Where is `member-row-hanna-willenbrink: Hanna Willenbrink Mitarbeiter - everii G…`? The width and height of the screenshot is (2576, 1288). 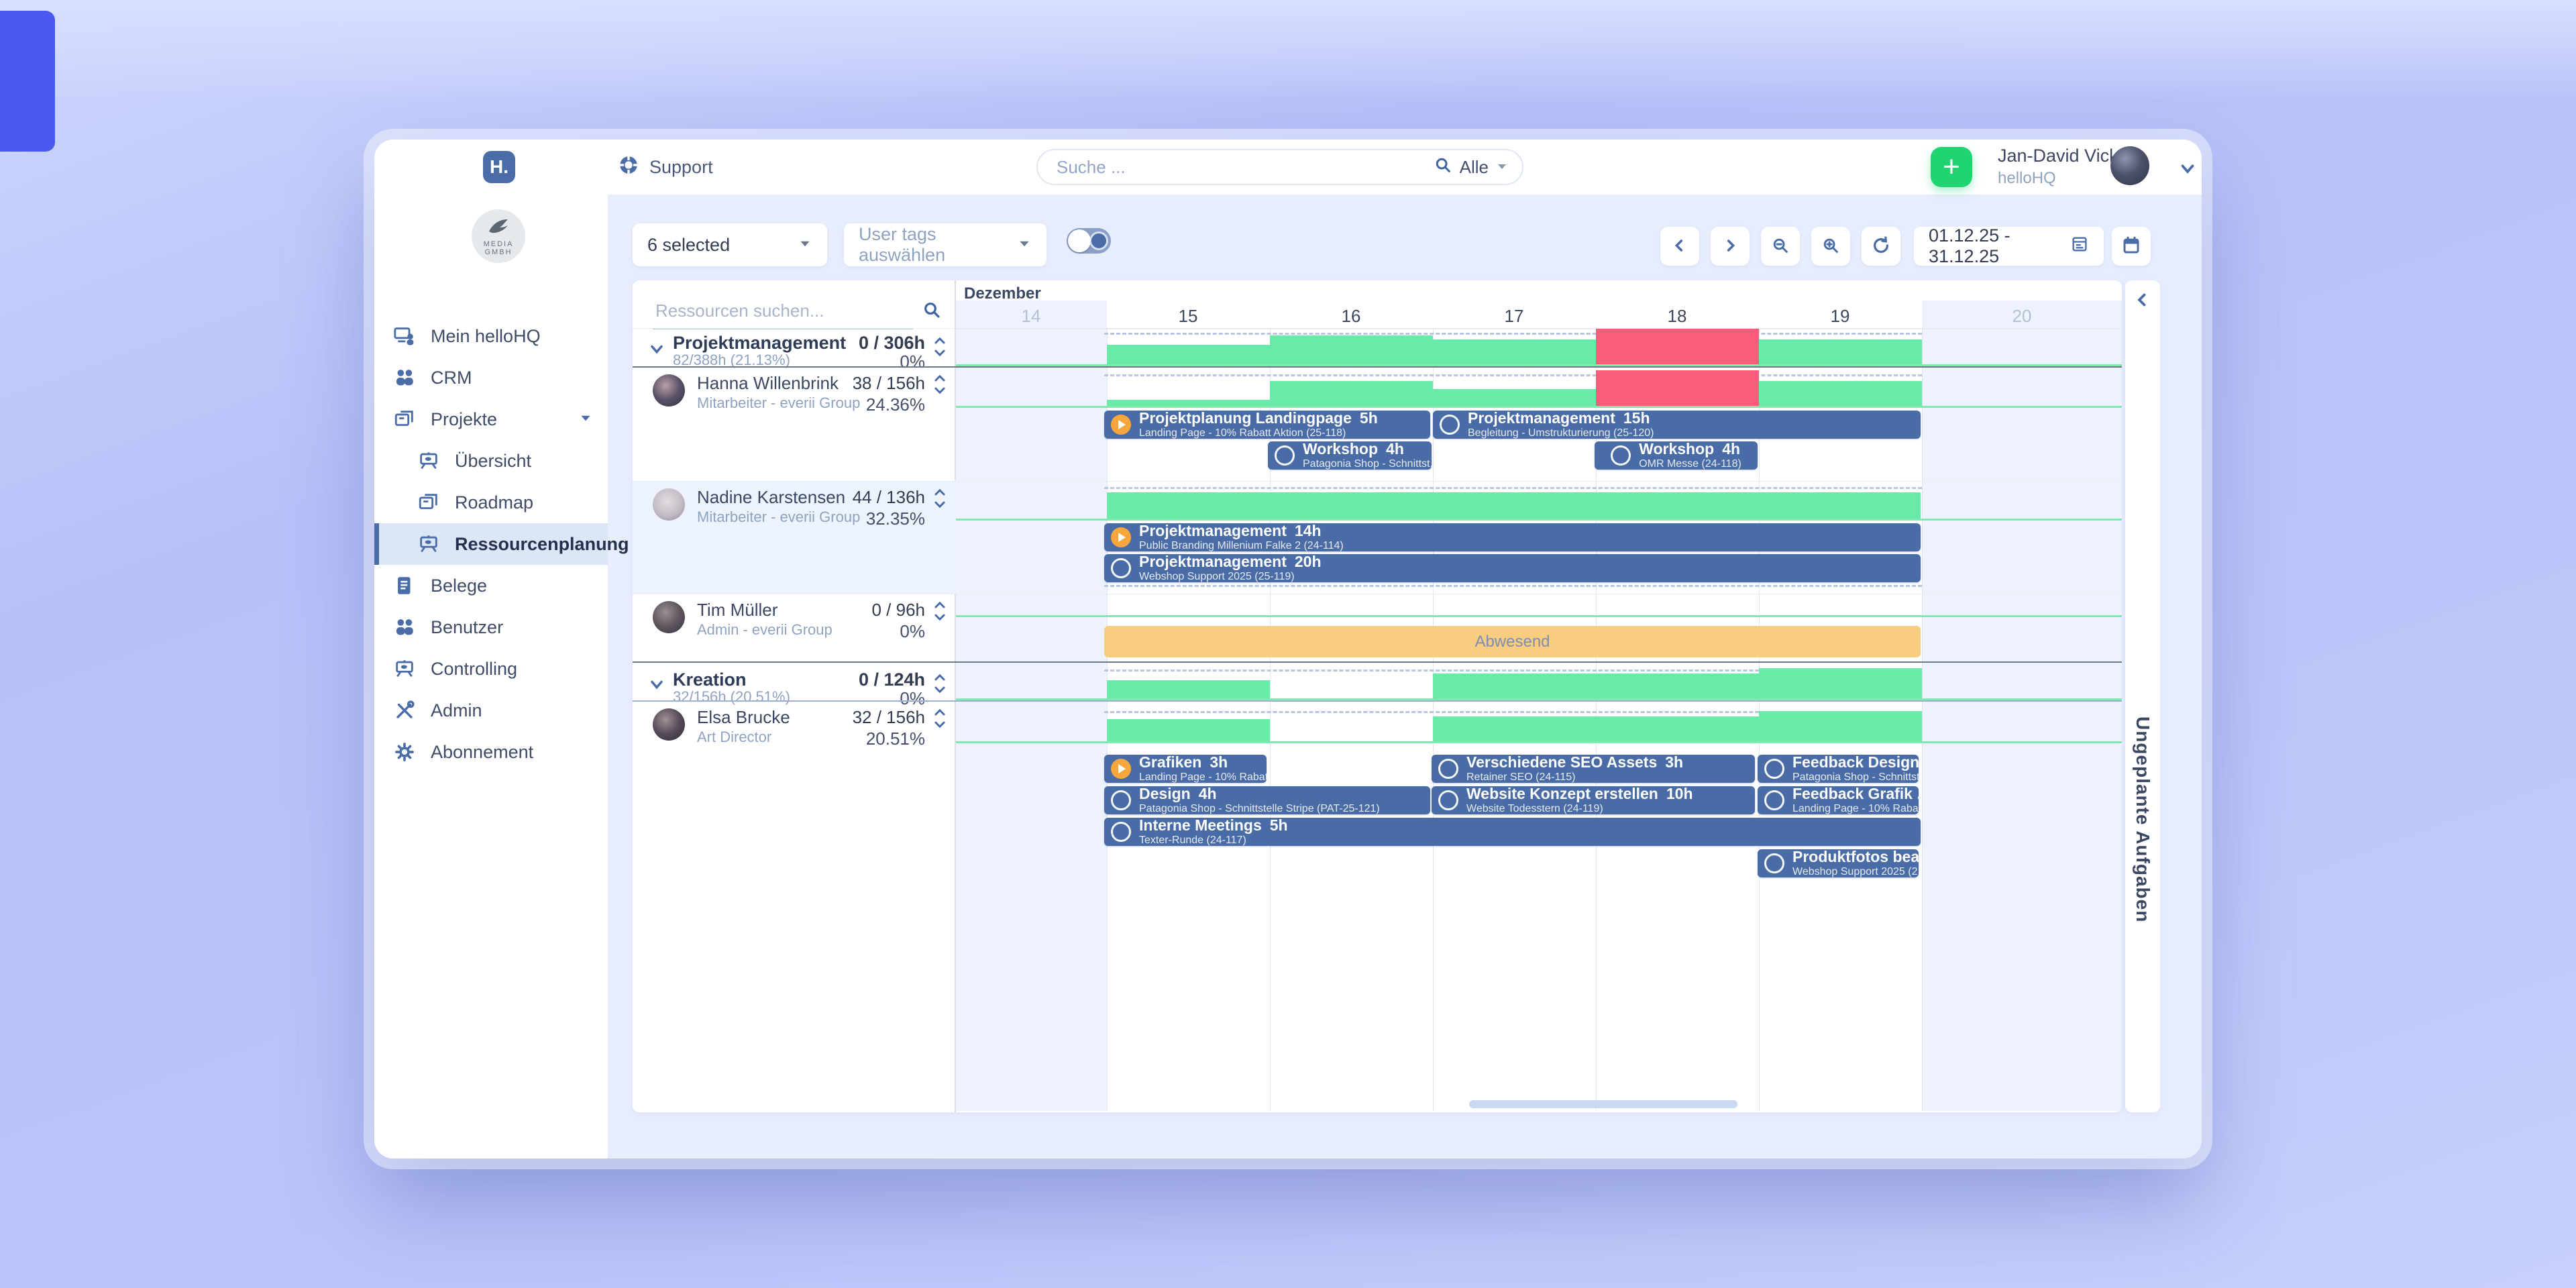 member-row-hanna-willenbrink: Hanna Willenbrink Mitarbeiter - everii G… is located at coordinates (794, 425).